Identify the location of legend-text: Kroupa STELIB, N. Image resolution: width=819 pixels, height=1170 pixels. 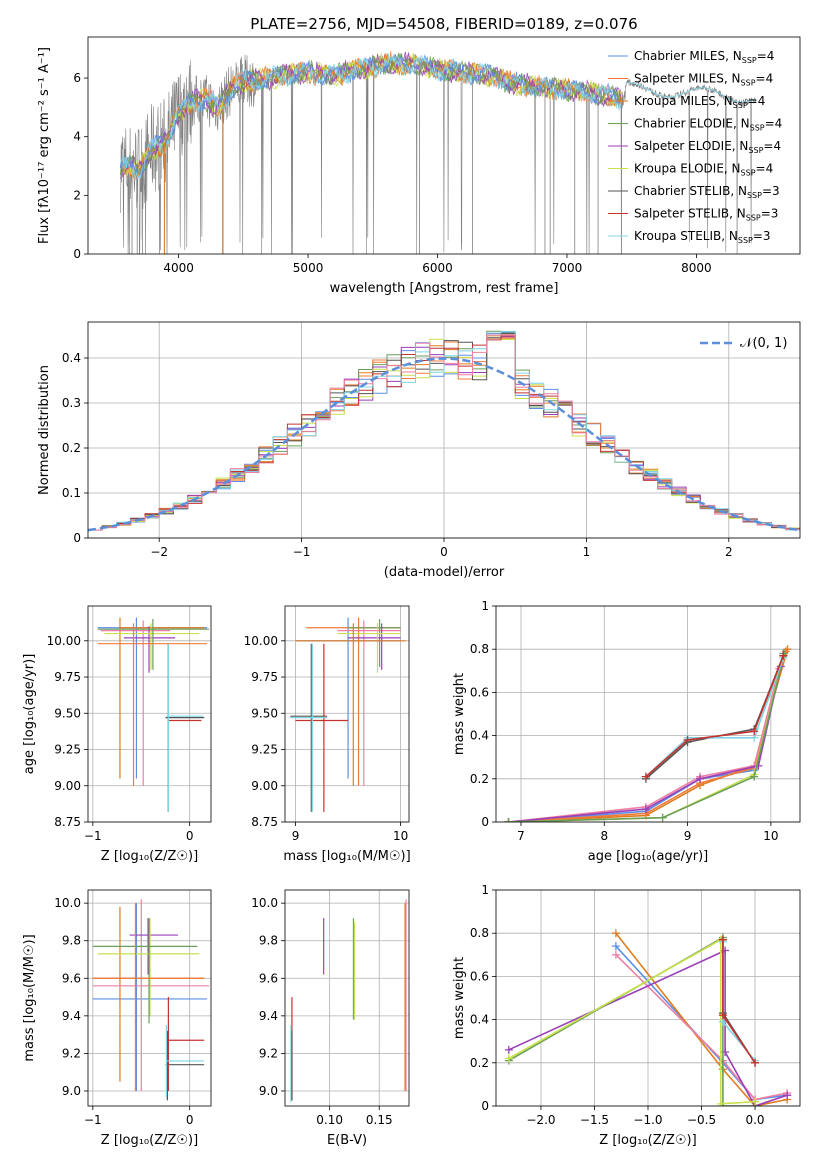
(686, 236).